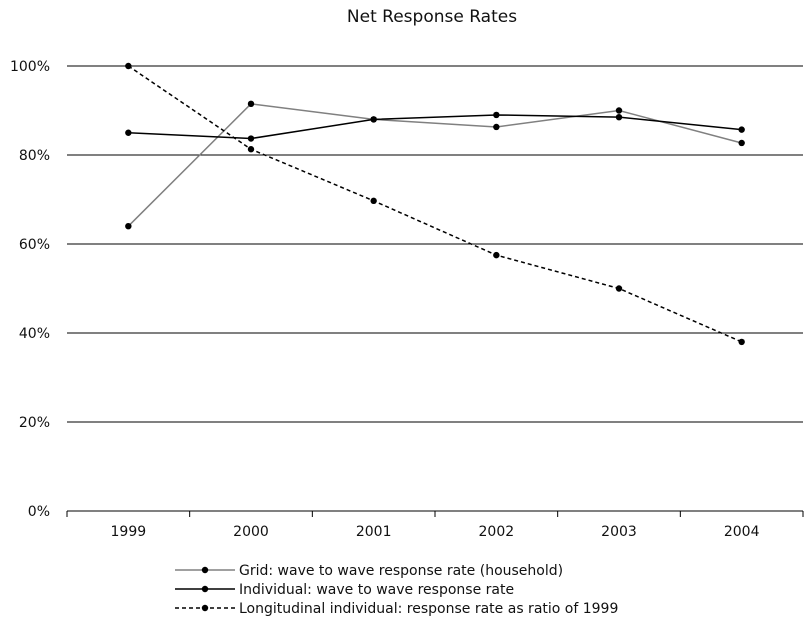  Describe the element at coordinates (742, 532) in the screenshot. I see `x-tick-label: 2004` at that location.